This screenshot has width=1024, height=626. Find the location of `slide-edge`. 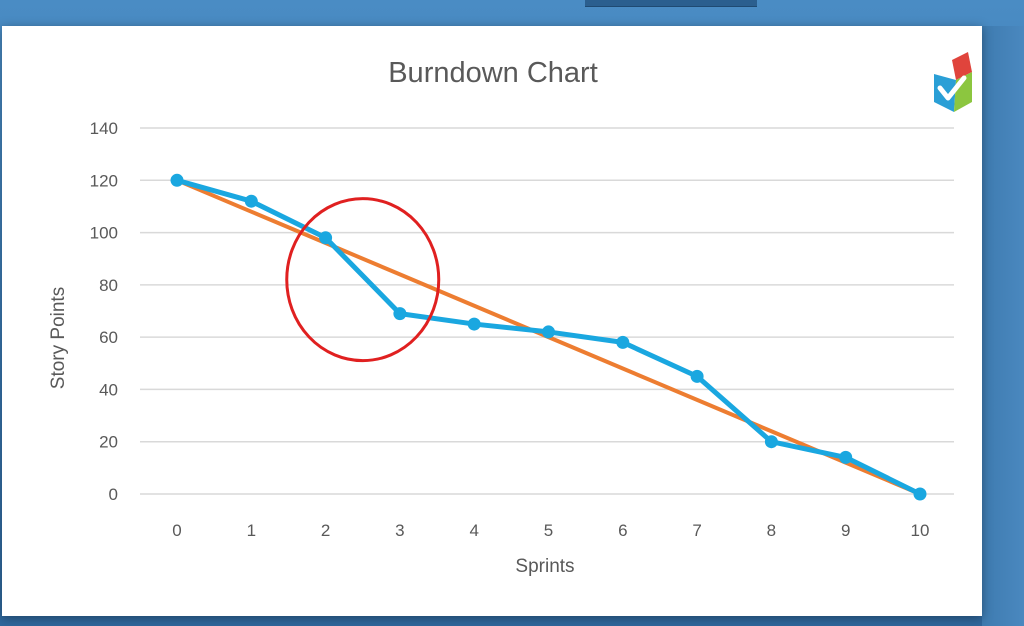

slide-edge is located at coordinates (1003, 326).